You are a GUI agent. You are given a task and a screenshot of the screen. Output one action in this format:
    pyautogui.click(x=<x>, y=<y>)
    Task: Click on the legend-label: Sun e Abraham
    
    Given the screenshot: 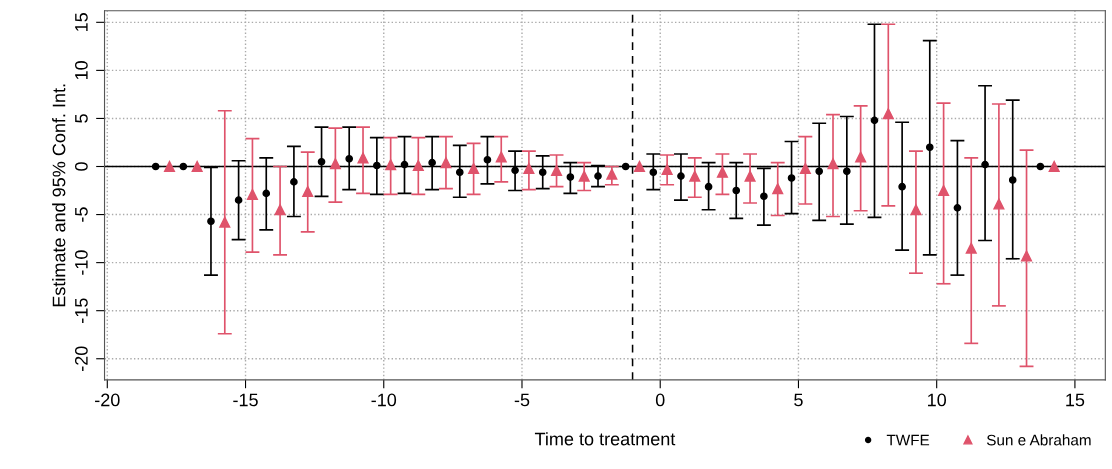 What is the action you would take?
    pyautogui.click(x=1038, y=440)
    